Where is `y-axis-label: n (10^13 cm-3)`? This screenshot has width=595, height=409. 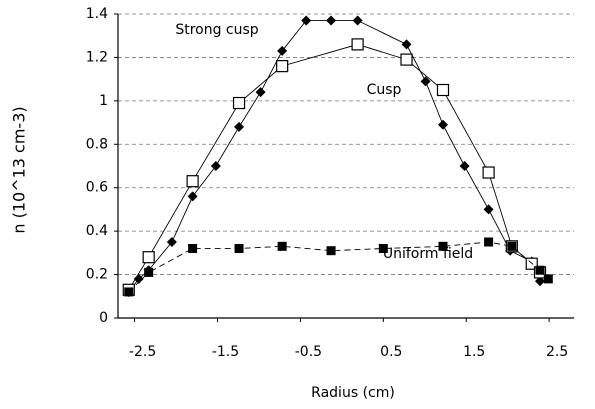 y-axis-label: n (10^13 cm-3) is located at coordinates (19, 169).